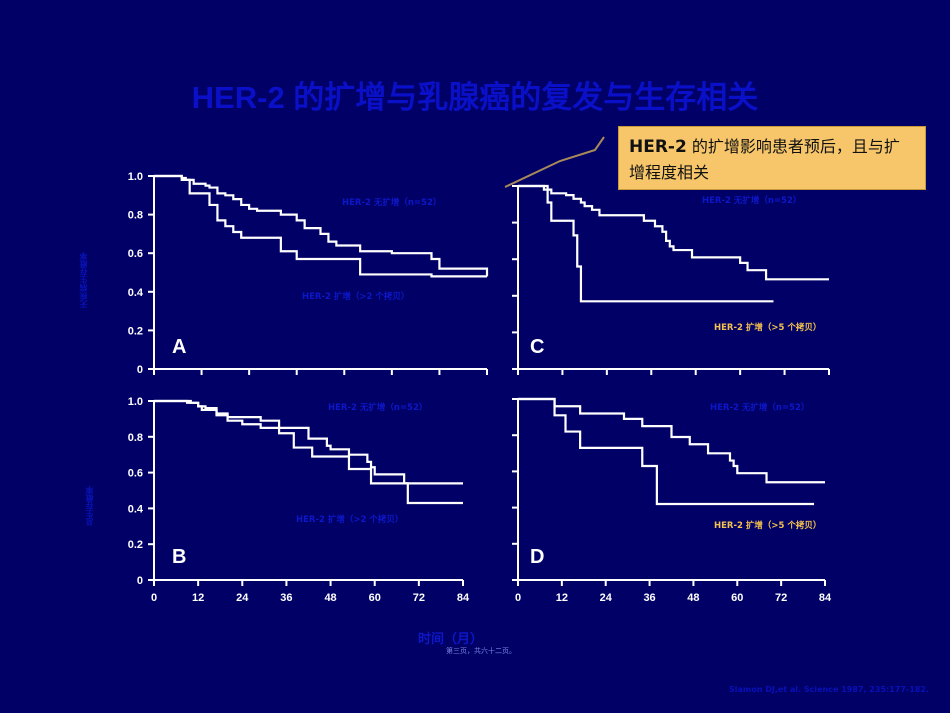 This screenshot has width=950, height=713. I want to click on legend-d-amp: HER-2 扩增（>5 个拷贝）, so click(768, 526).